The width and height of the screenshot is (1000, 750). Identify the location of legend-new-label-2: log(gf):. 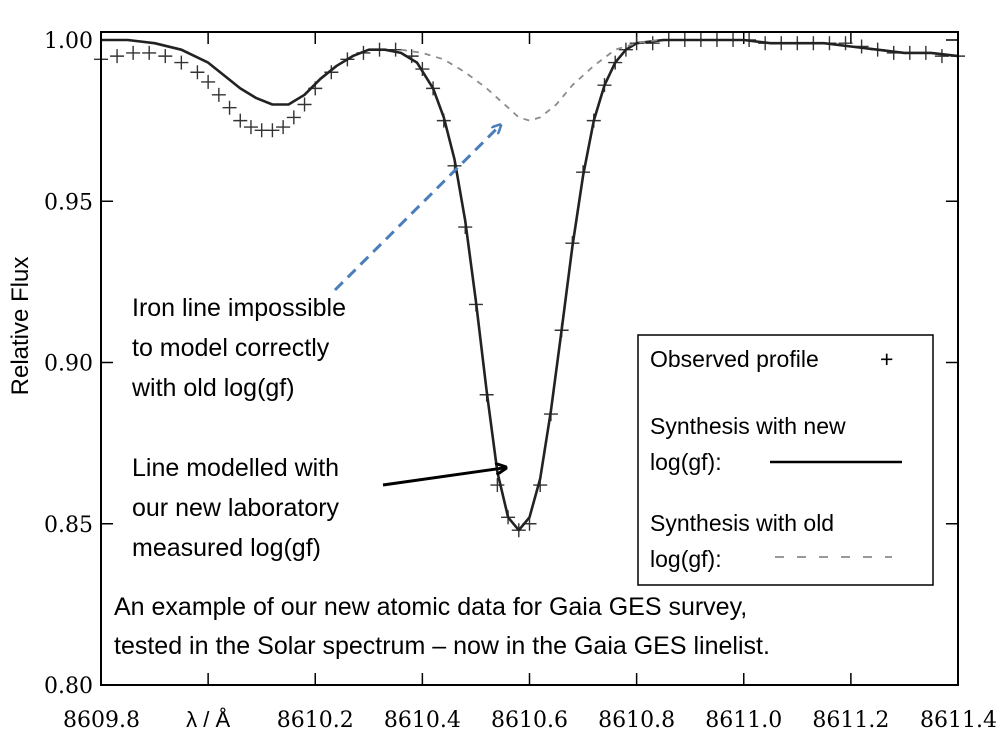
(686, 462).